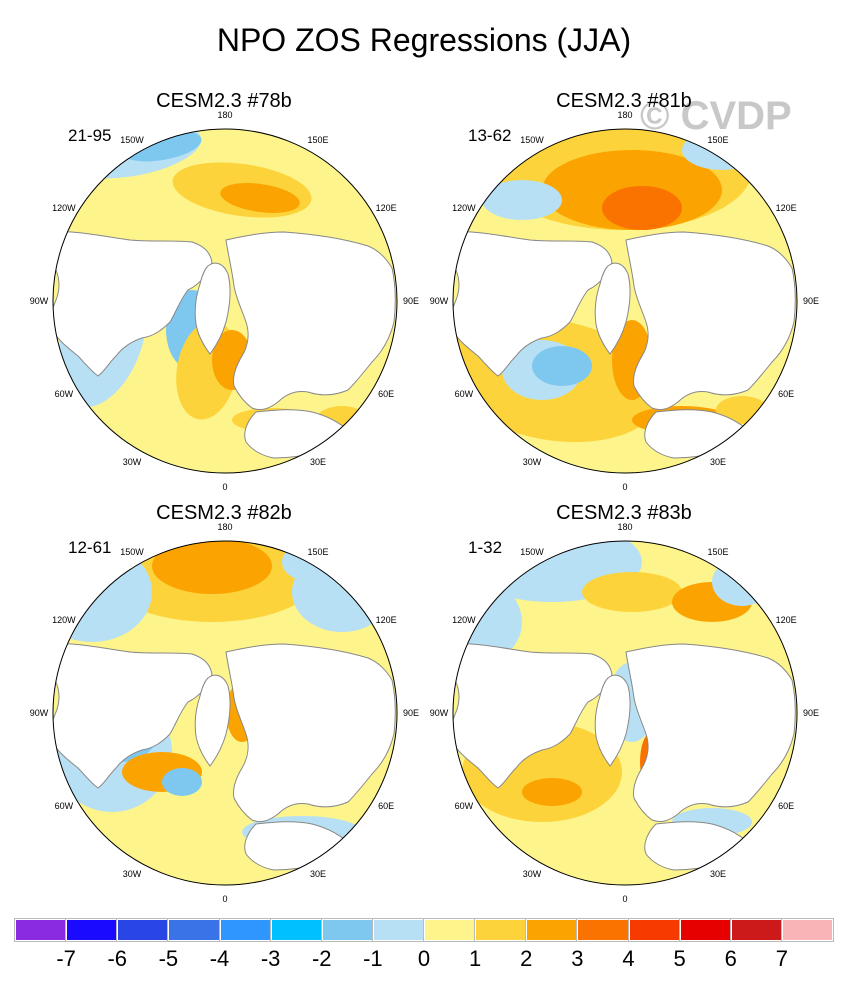 Image resolution: width=848 pixels, height=997 pixels. I want to click on panel-title: CESM2.3 #78b, so click(224, 101).